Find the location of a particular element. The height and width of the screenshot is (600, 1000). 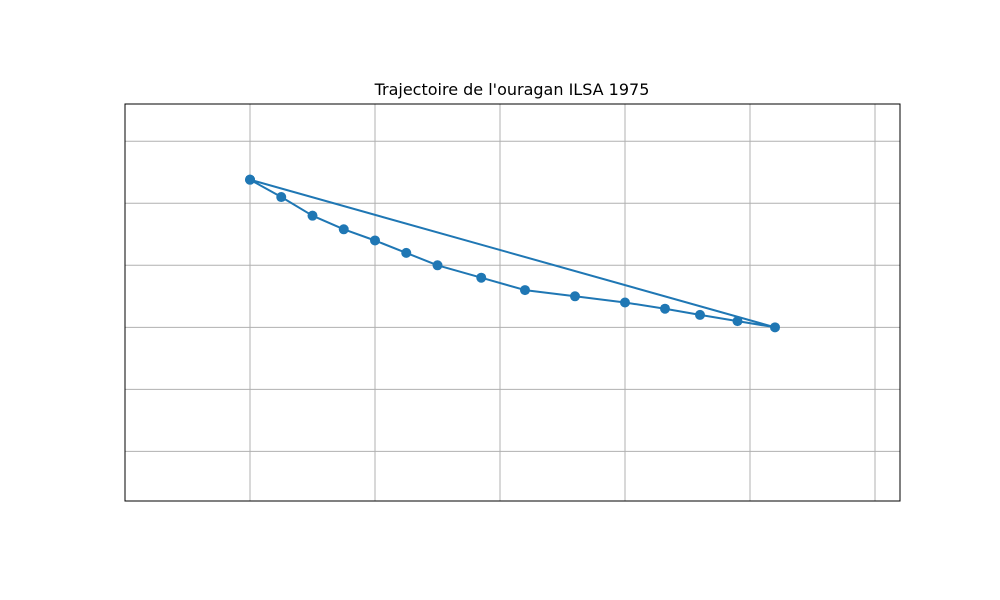

chart-title: Trajectoire de l'ouragan ILSA 1975 is located at coordinates (512, 89).